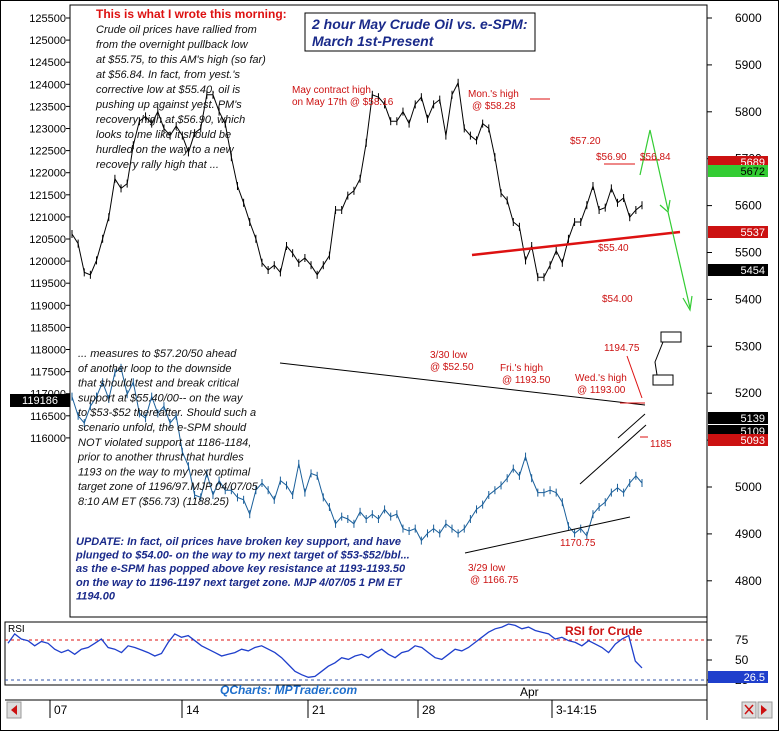 Image resolution: width=779 pixels, height=731 pixels. Describe the element at coordinates (671, 337) in the screenshot. I see `target-box-upper` at that location.